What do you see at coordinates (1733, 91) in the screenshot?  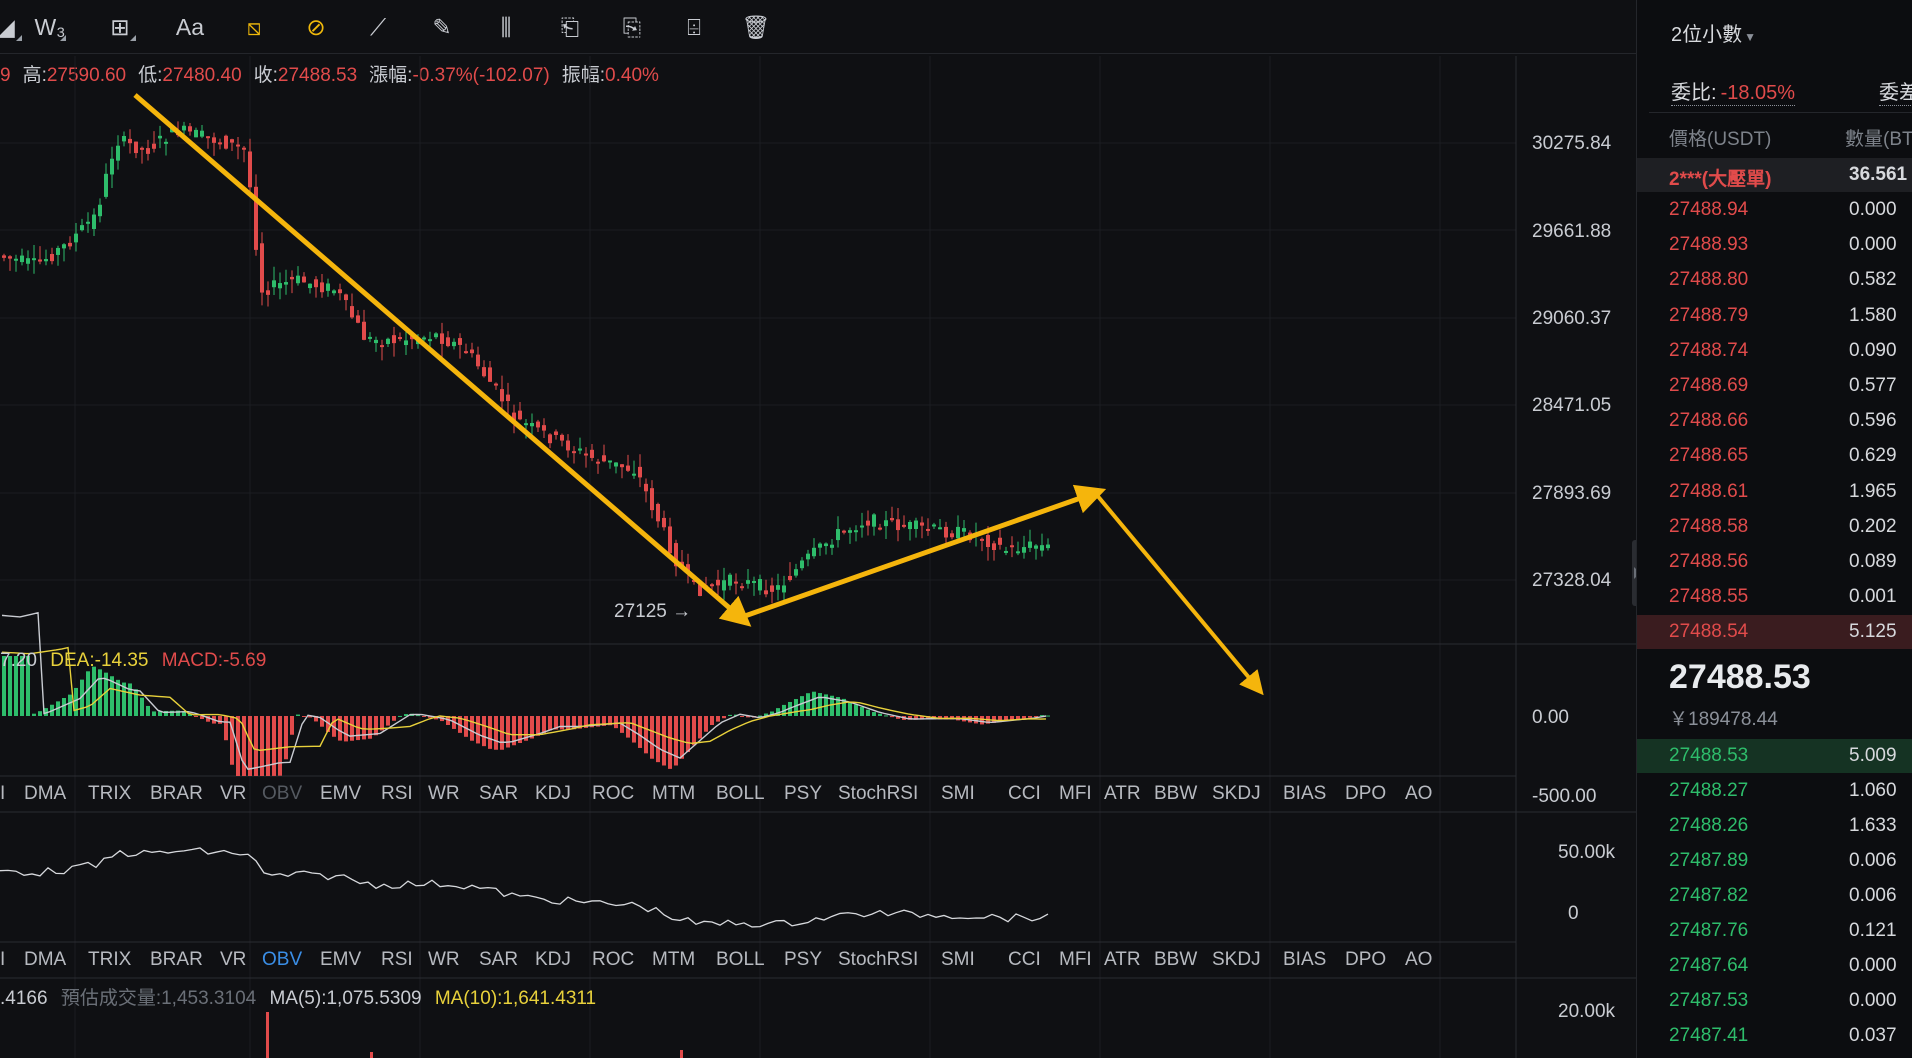 I see `order-ratio: 委比: -18.05%` at bounding box center [1733, 91].